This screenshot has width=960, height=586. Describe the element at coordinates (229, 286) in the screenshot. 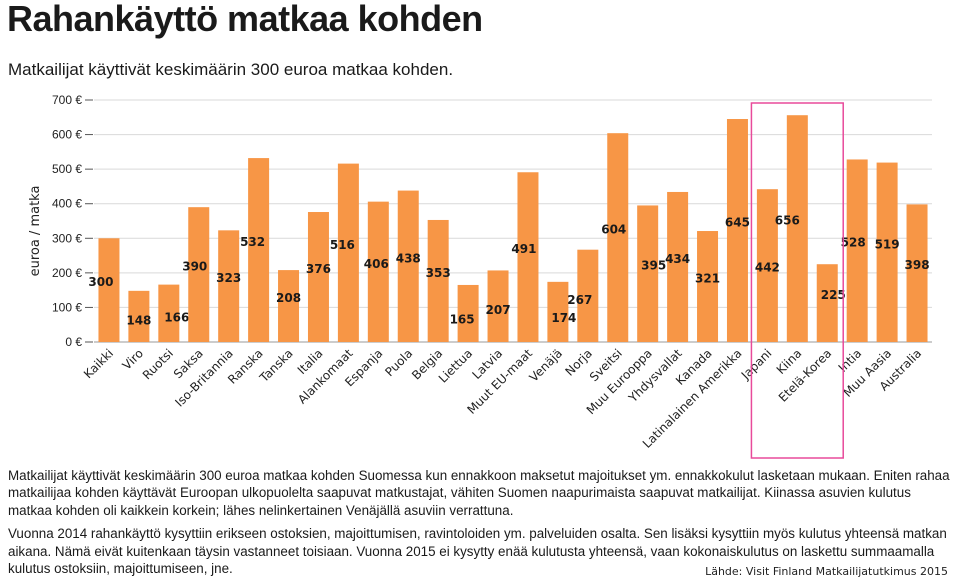

I see `bar-iso-britannia` at that location.